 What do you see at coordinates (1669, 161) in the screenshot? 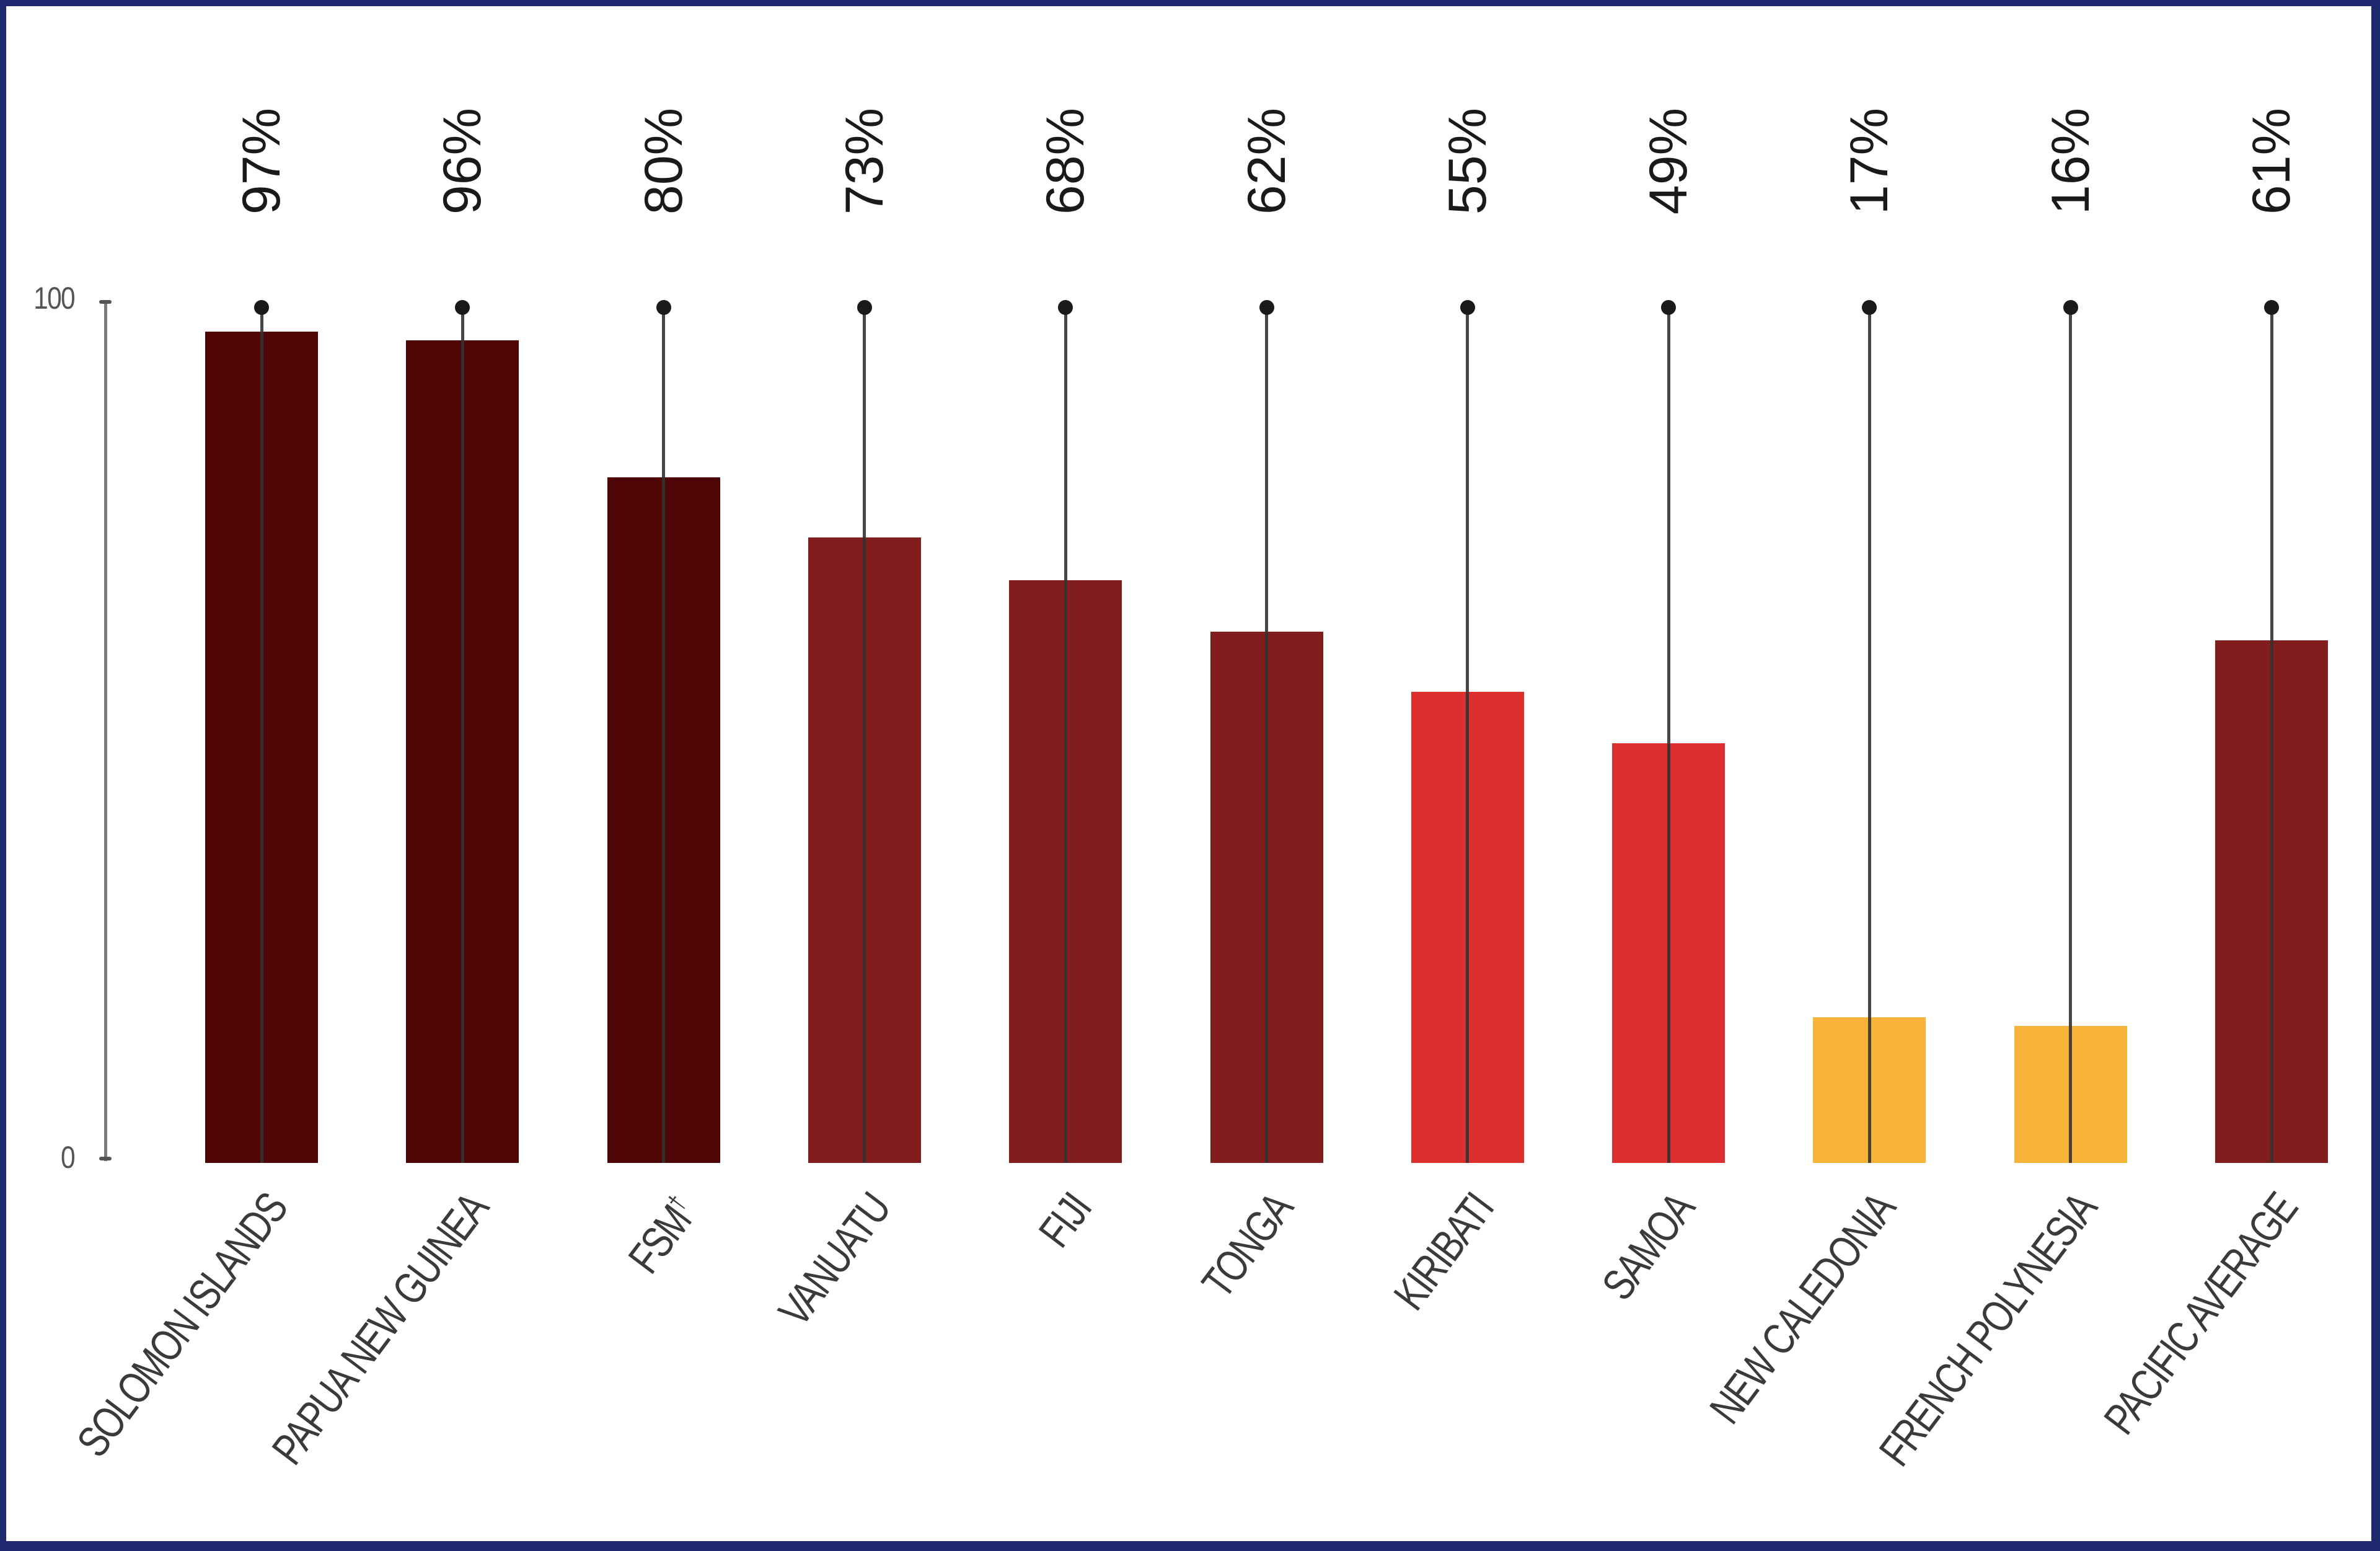
I see `value-label: 49%` at bounding box center [1669, 161].